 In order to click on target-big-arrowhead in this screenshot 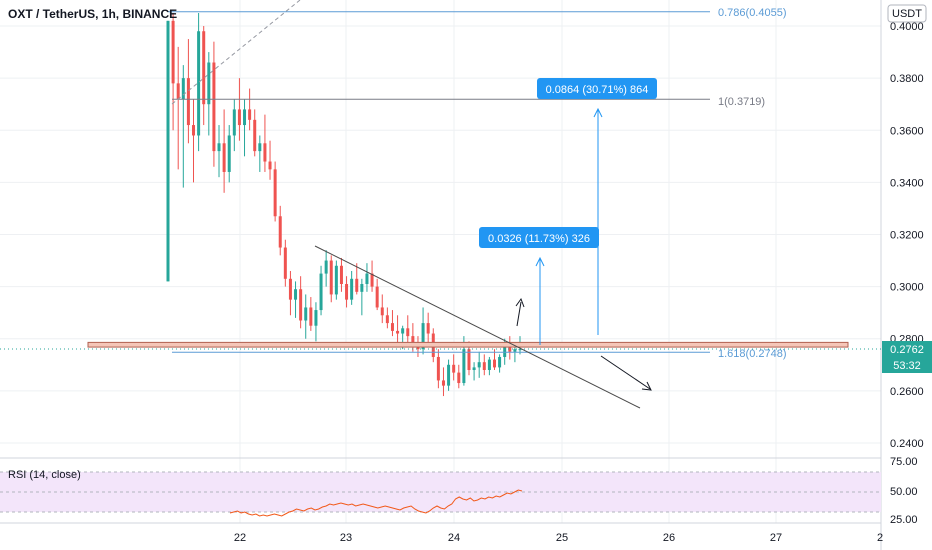, I will do `click(598, 112)`.